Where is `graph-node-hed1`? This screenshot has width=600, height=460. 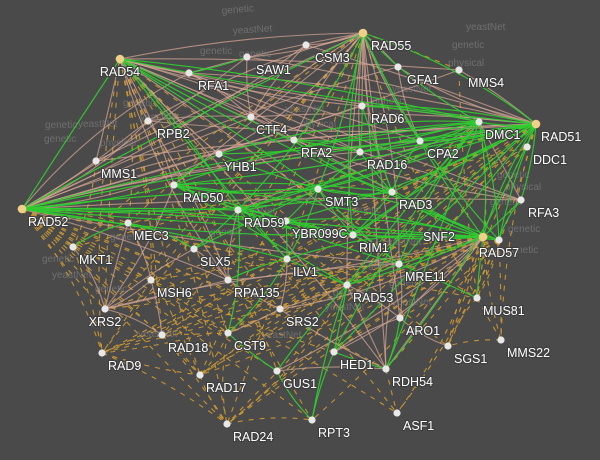
graph-node-hed1 is located at coordinates (334, 352).